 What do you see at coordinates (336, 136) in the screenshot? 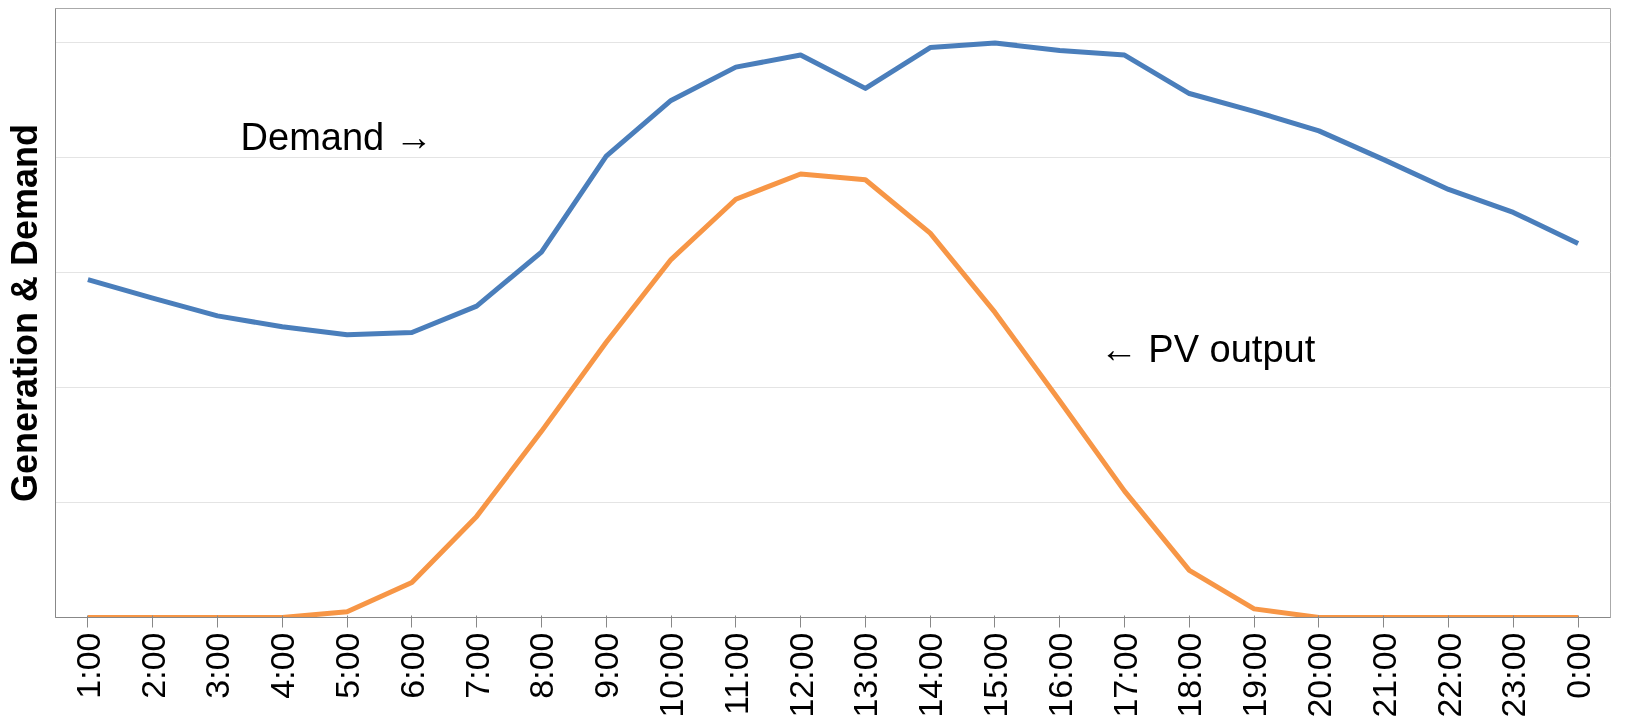
I see `annotation: Demand →` at bounding box center [336, 136].